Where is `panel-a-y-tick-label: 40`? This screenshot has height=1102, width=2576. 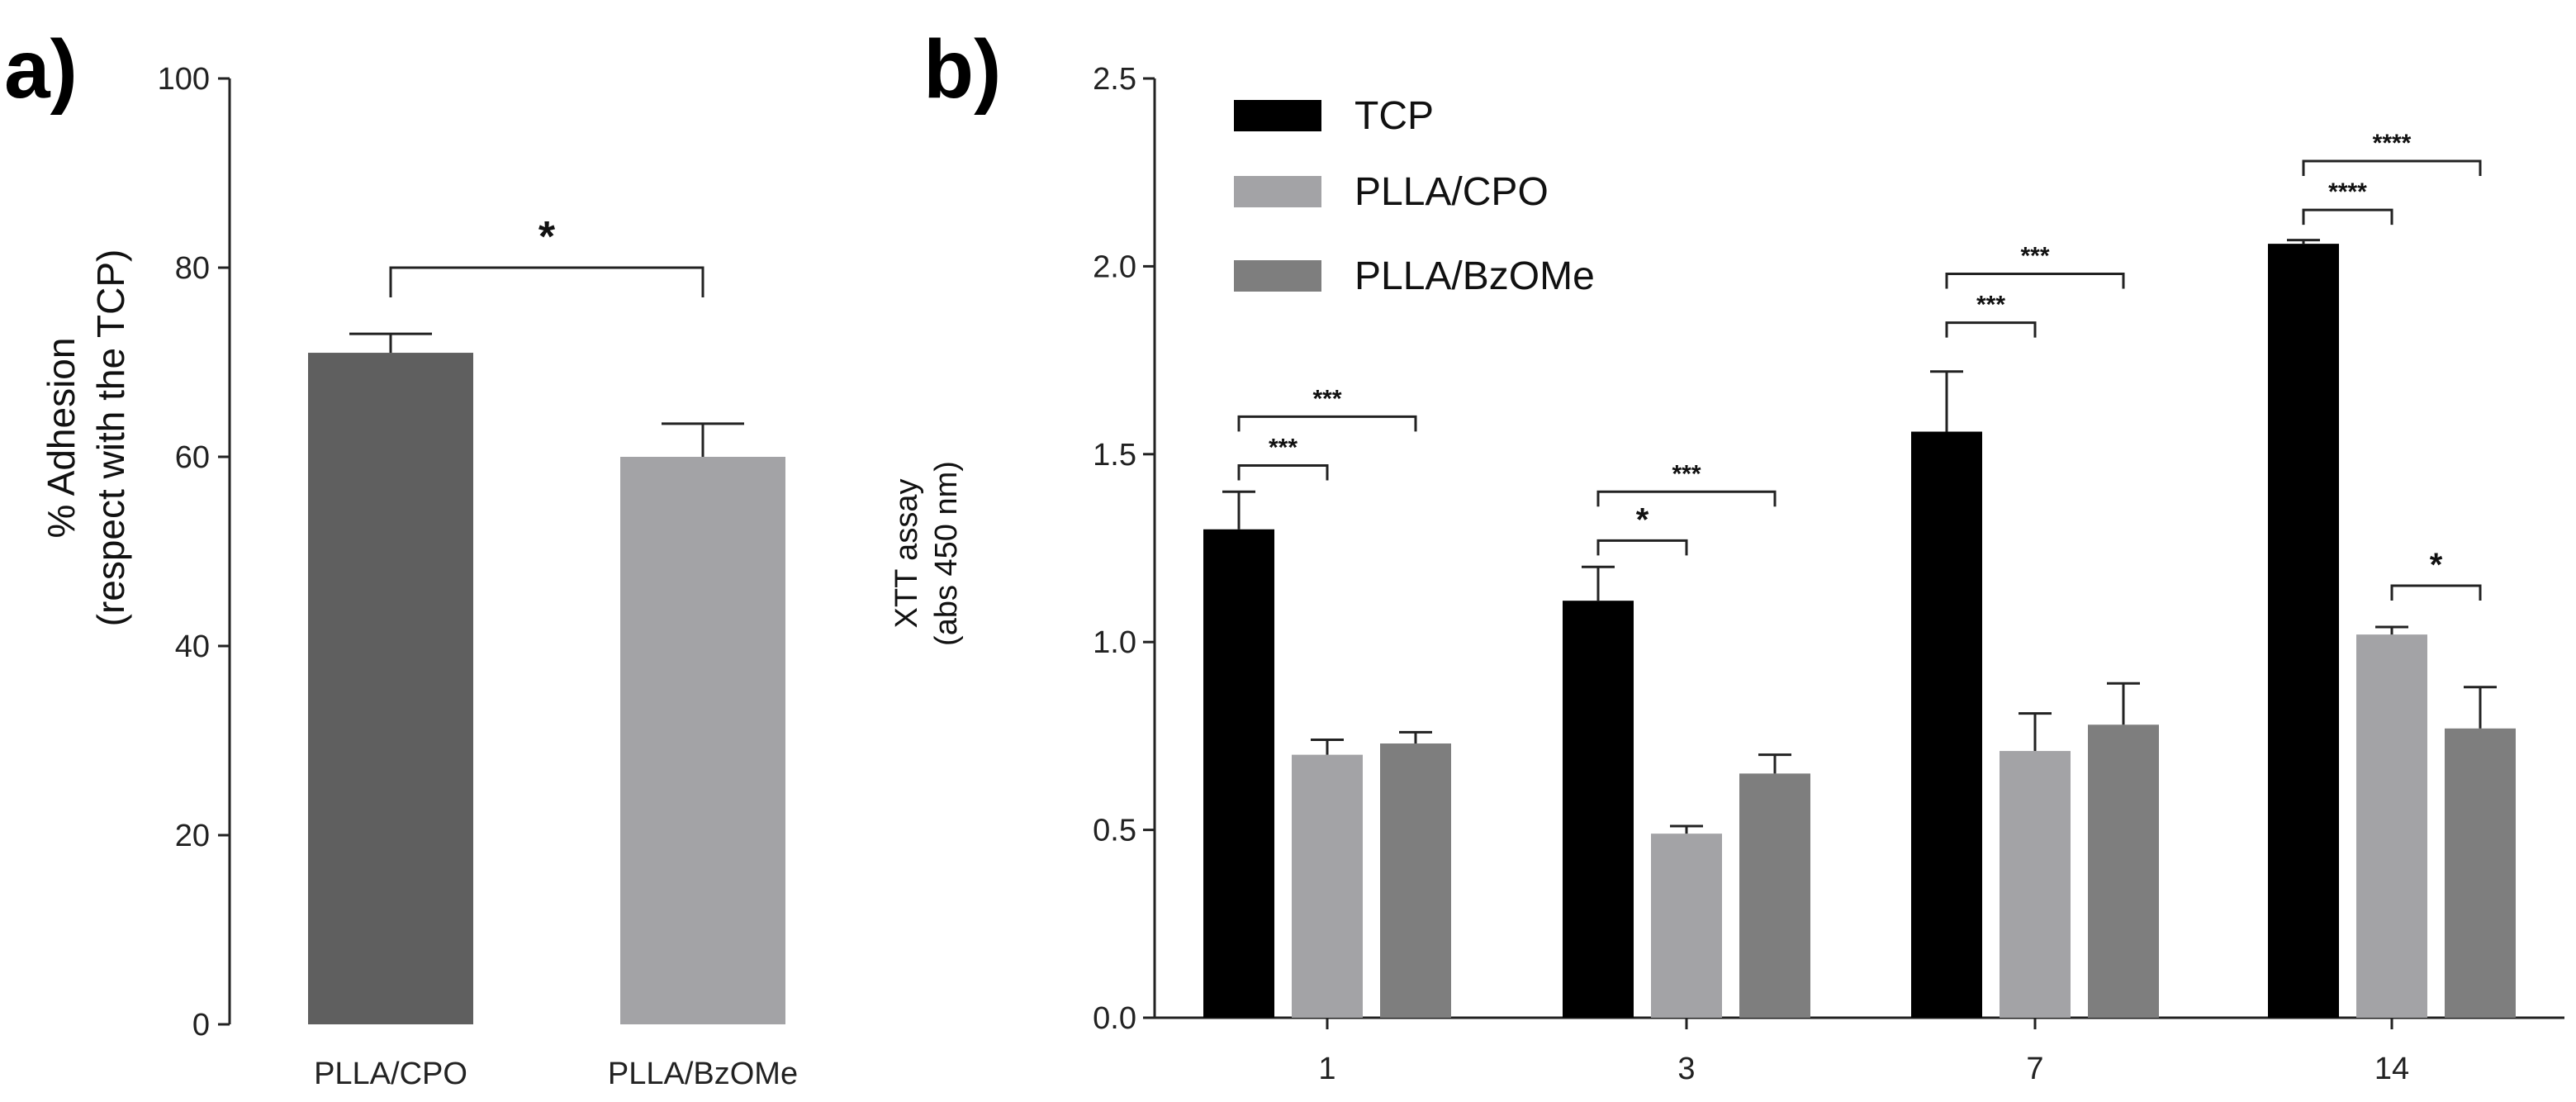 panel-a-y-tick-label: 40 is located at coordinates (192, 646).